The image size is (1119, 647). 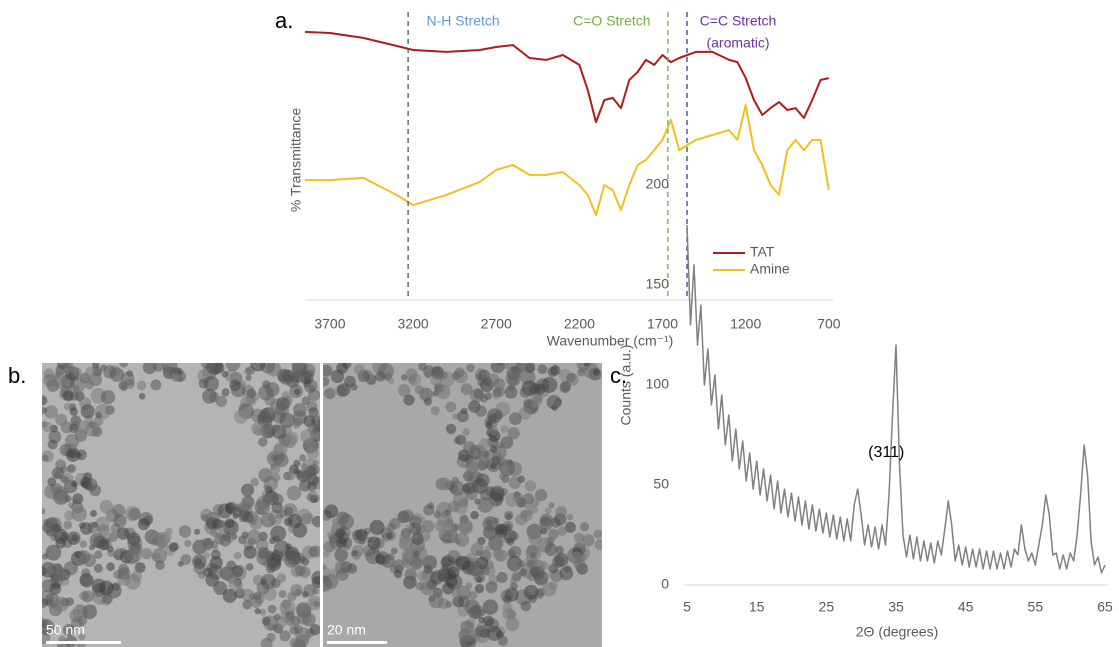 What do you see at coordinates (579, 324) in the screenshot?
I see `x-tick-label: 2200` at bounding box center [579, 324].